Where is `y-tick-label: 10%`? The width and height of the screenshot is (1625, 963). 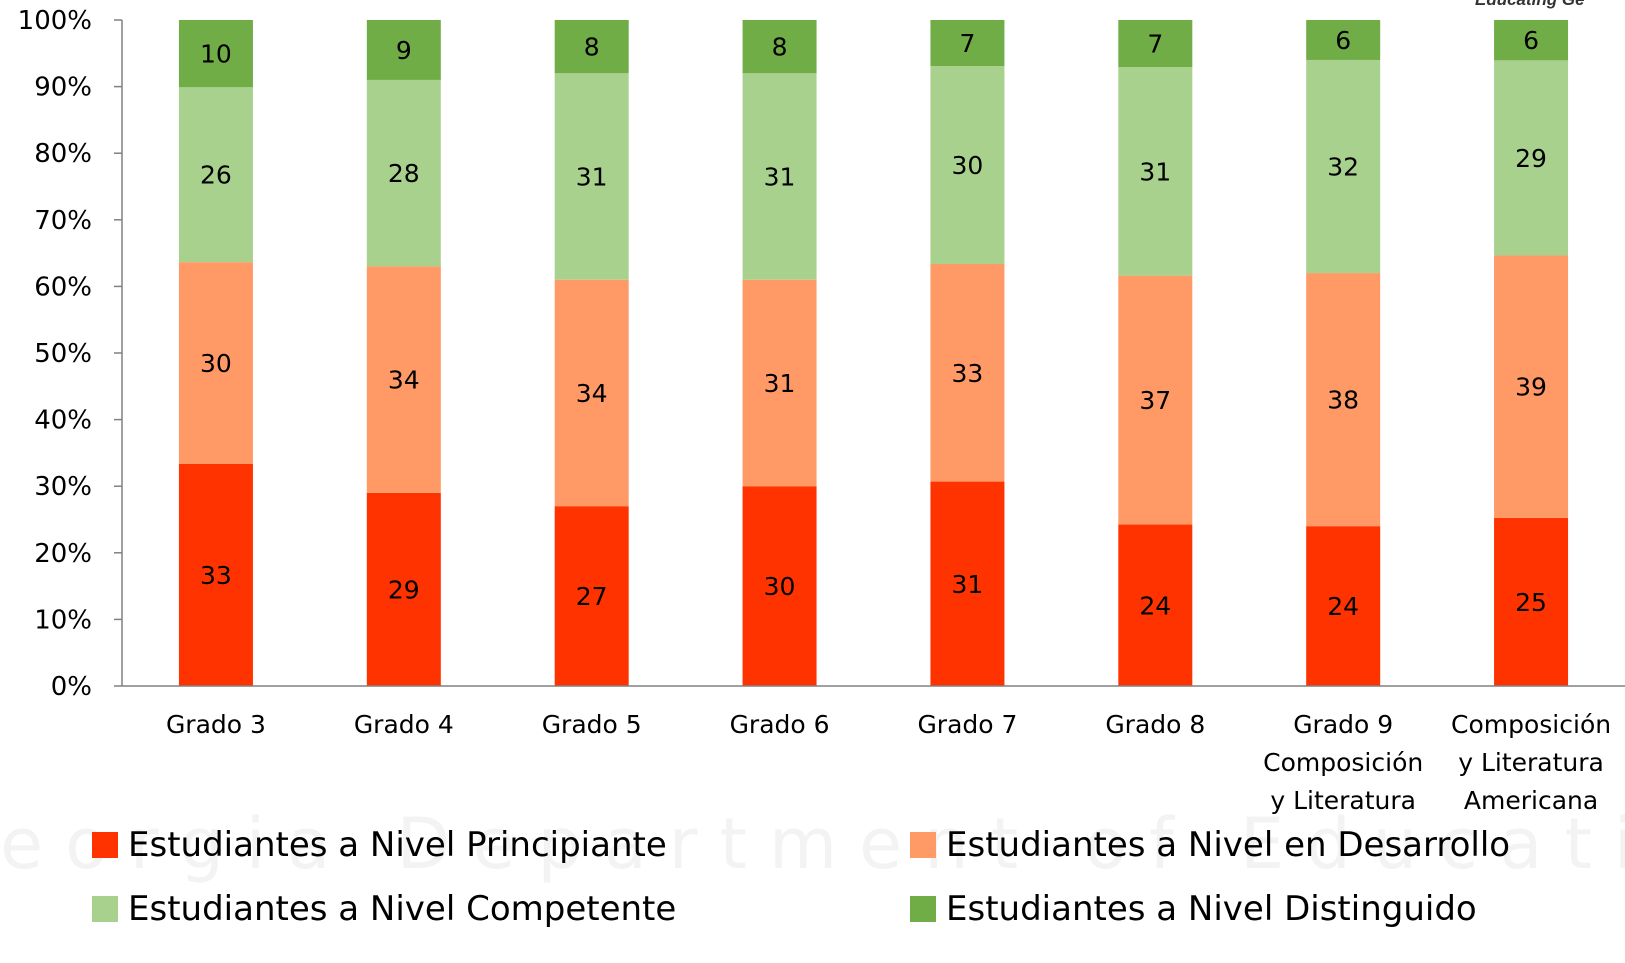
y-tick-label: 10% is located at coordinates (63, 620).